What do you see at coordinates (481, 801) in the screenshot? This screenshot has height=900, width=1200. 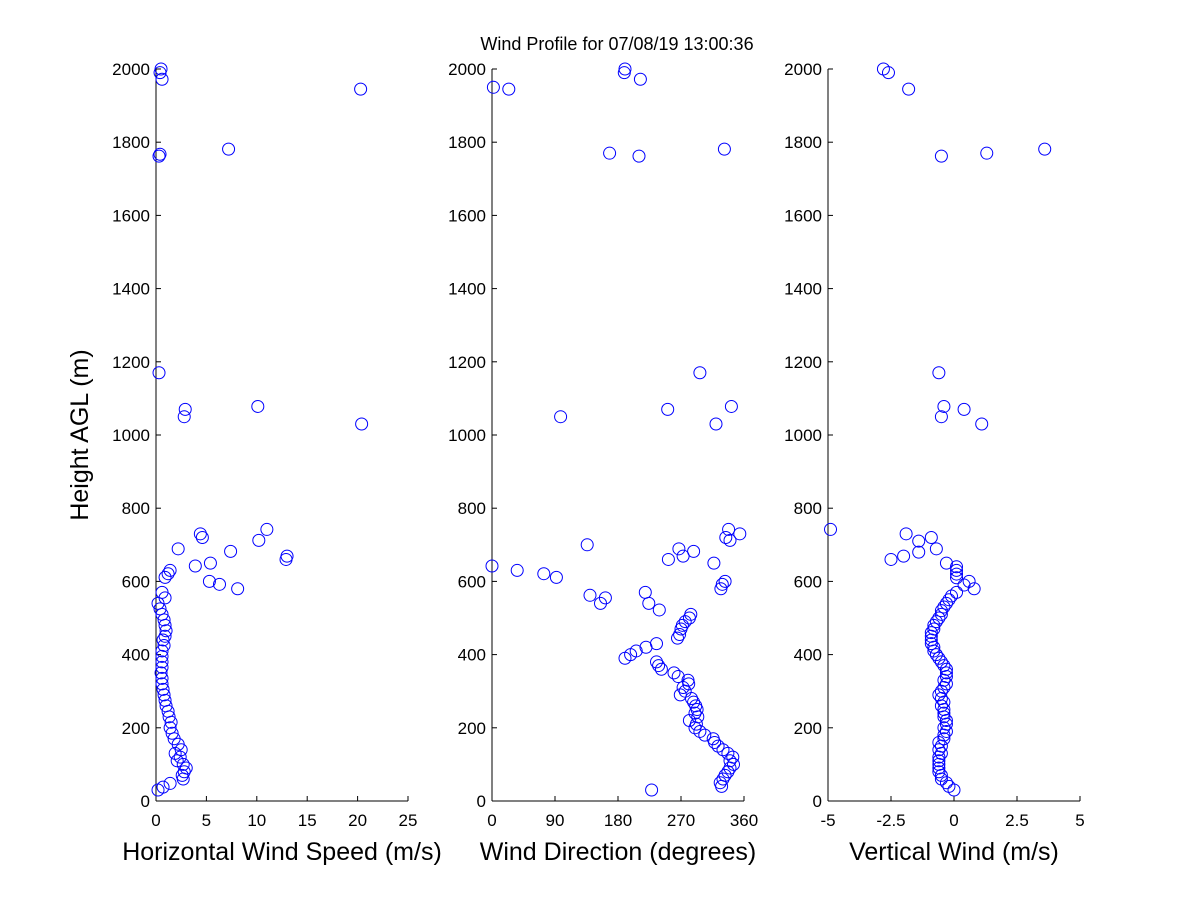 I see `direction-y-tick-label: 0` at bounding box center [481, 801].